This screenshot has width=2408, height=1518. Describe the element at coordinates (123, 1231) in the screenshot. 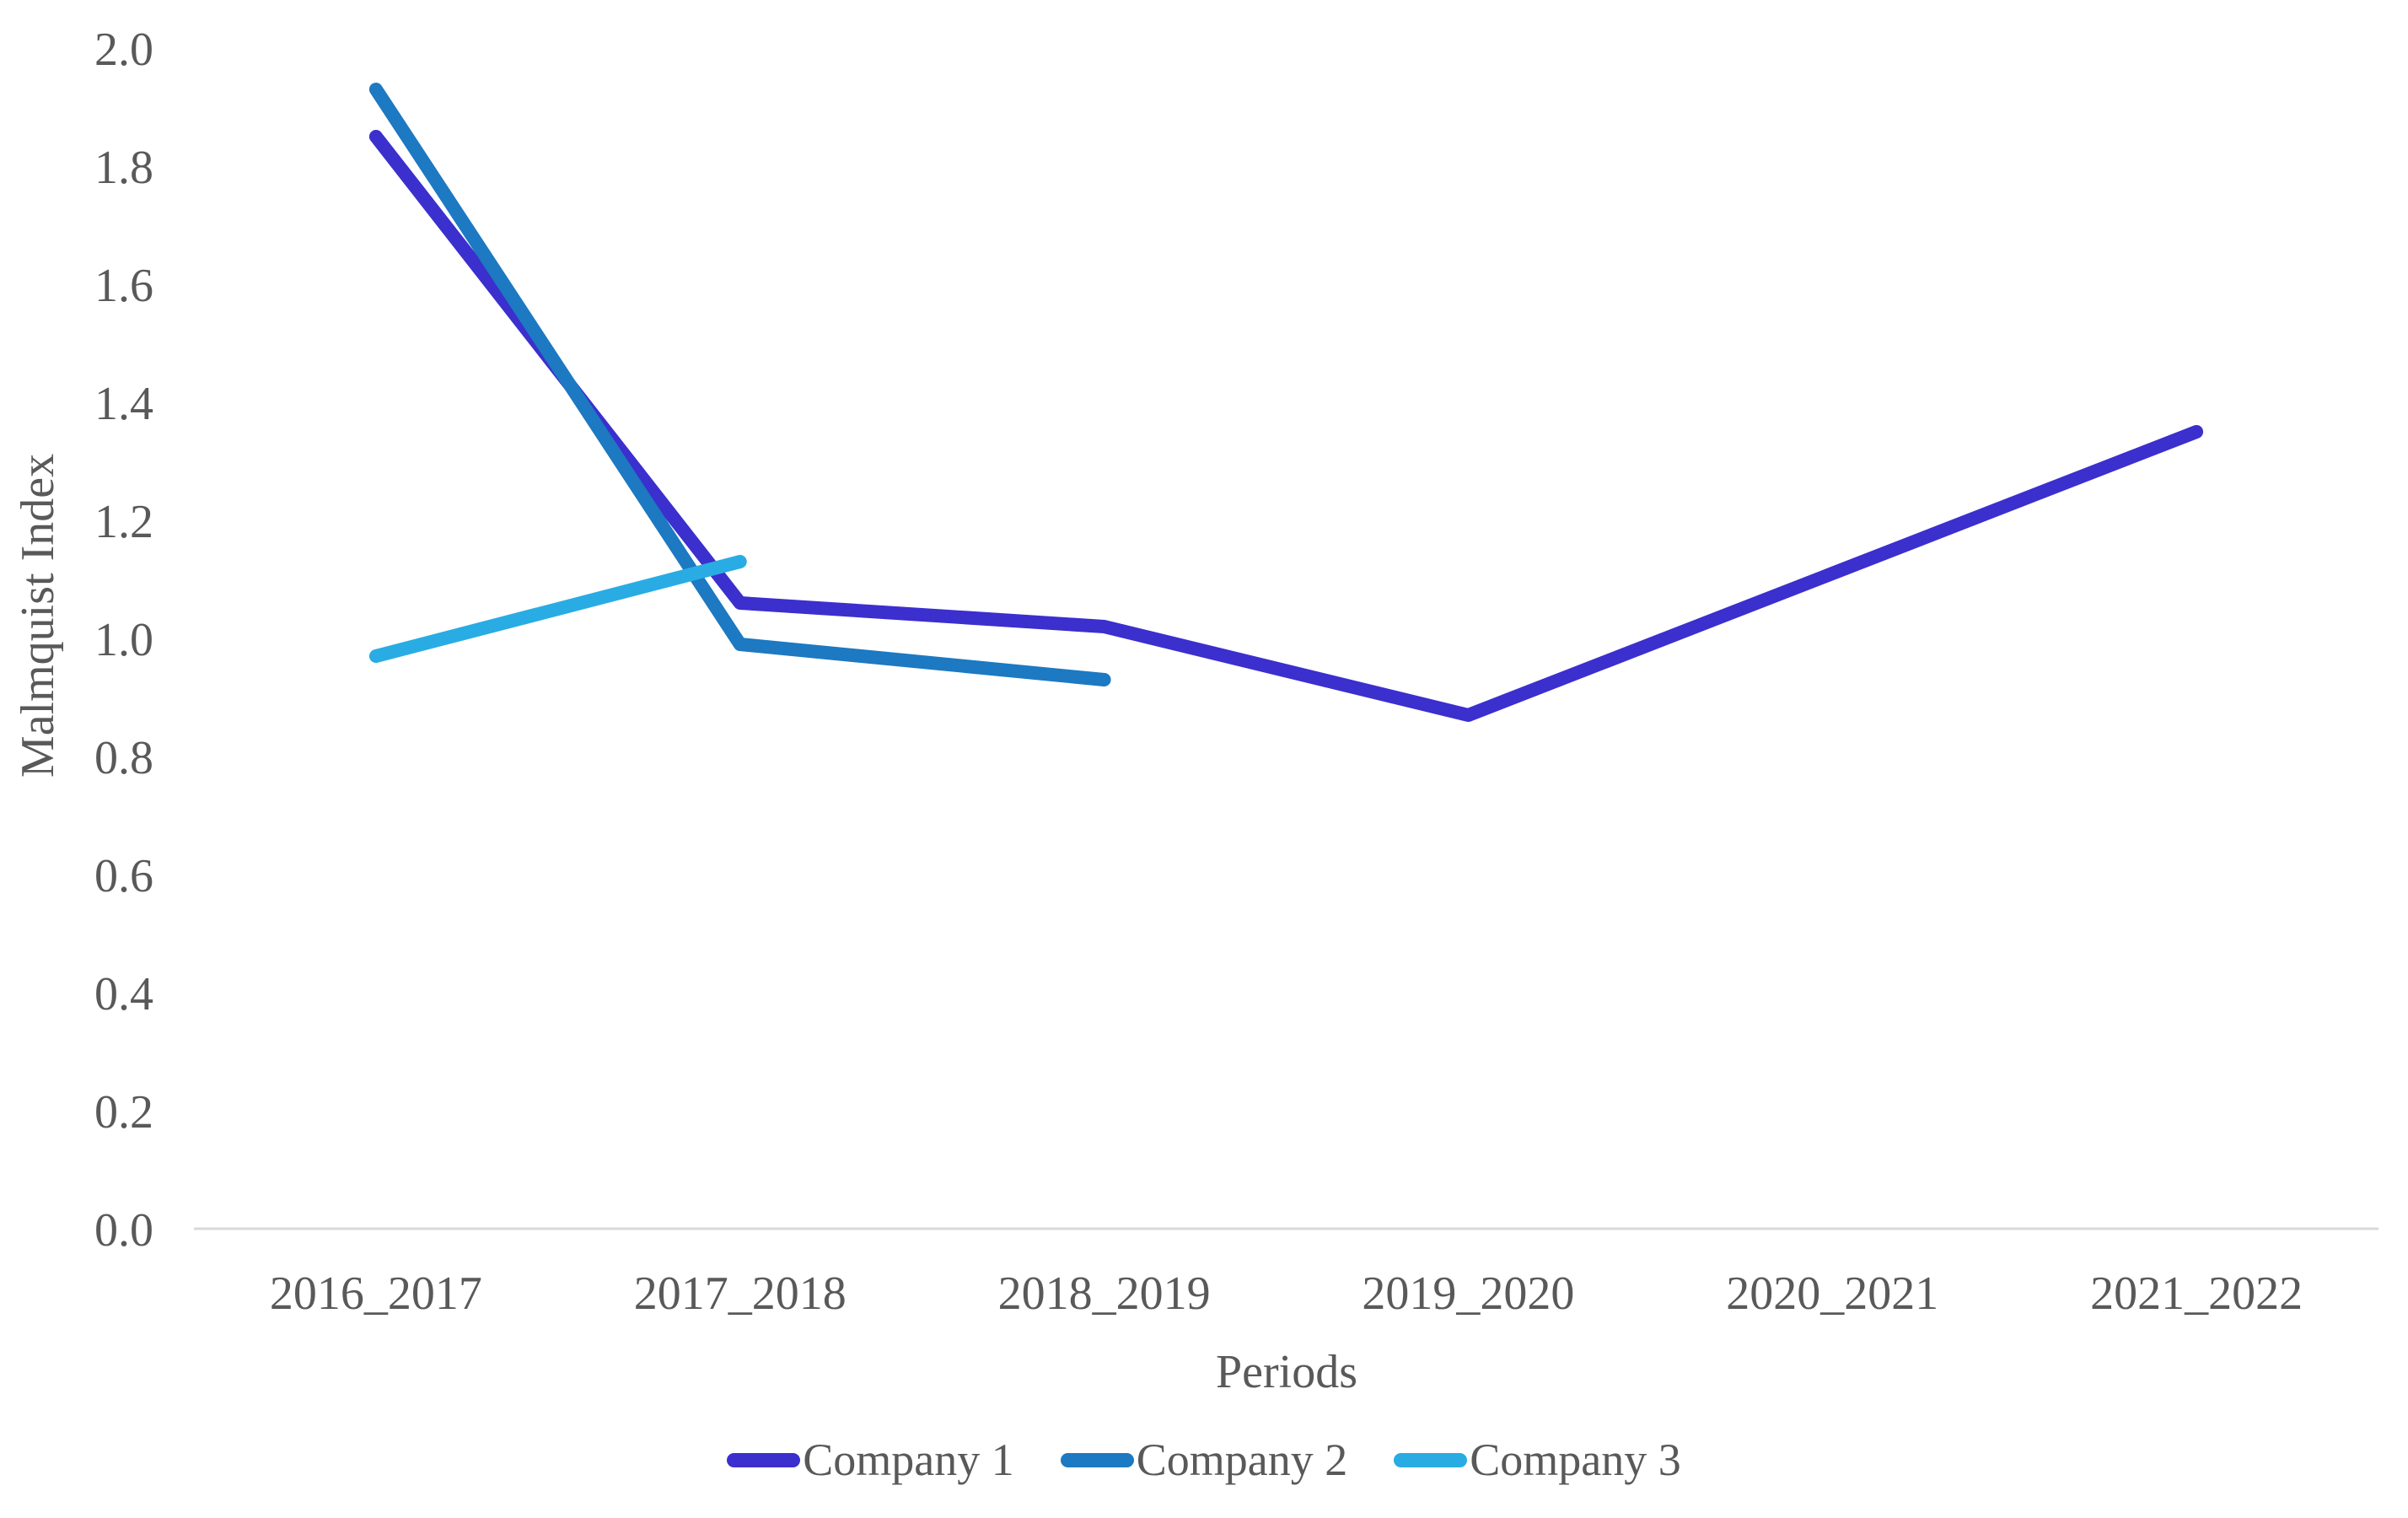

I see `y-tick-label: 0.0` at that location.